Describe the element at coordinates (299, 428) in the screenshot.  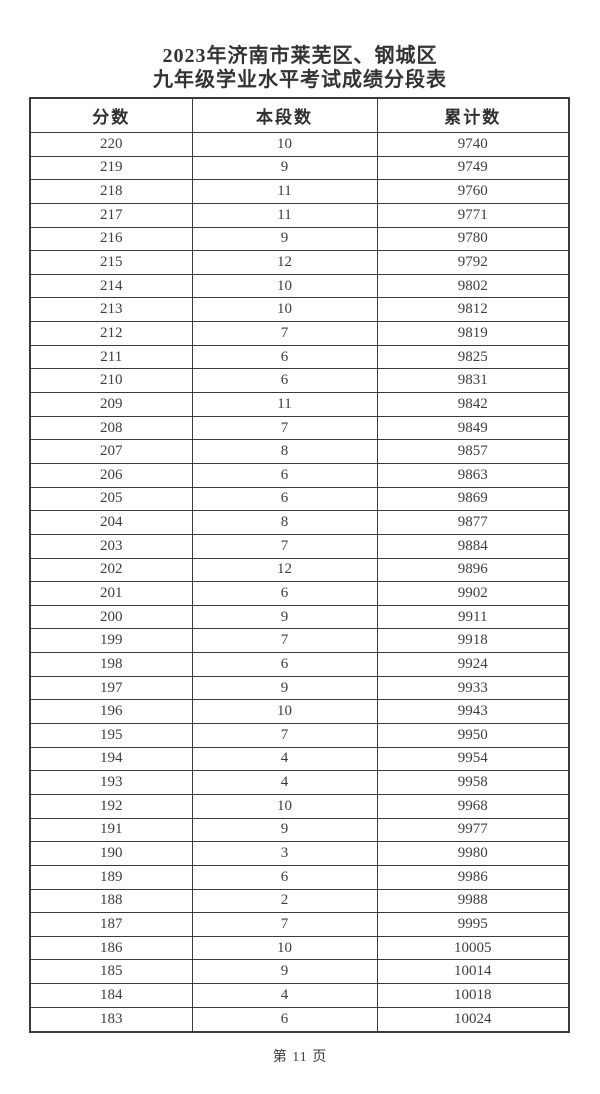
I see `table-row: 208 7 9849` at that location.